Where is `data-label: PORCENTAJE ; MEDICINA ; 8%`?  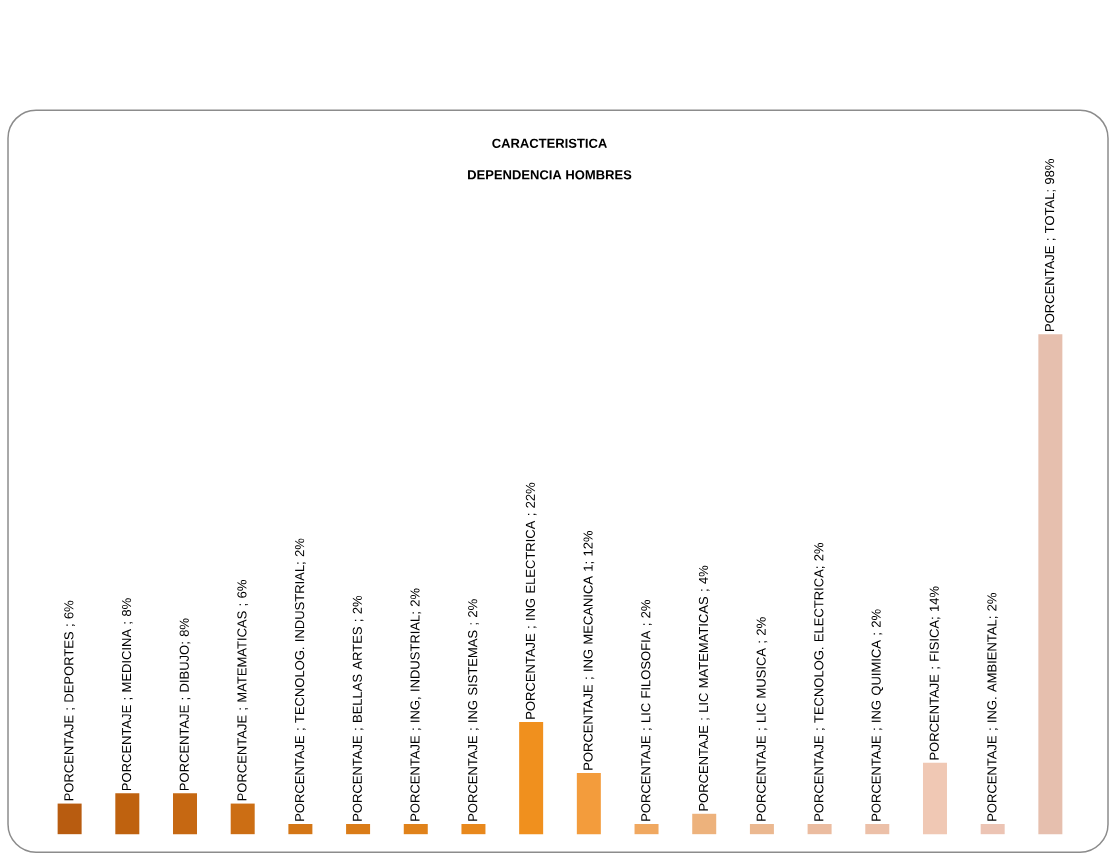 data-label: PORCENTAJE ; MEDICINA ; 8% is located at coordinates (127, 694).